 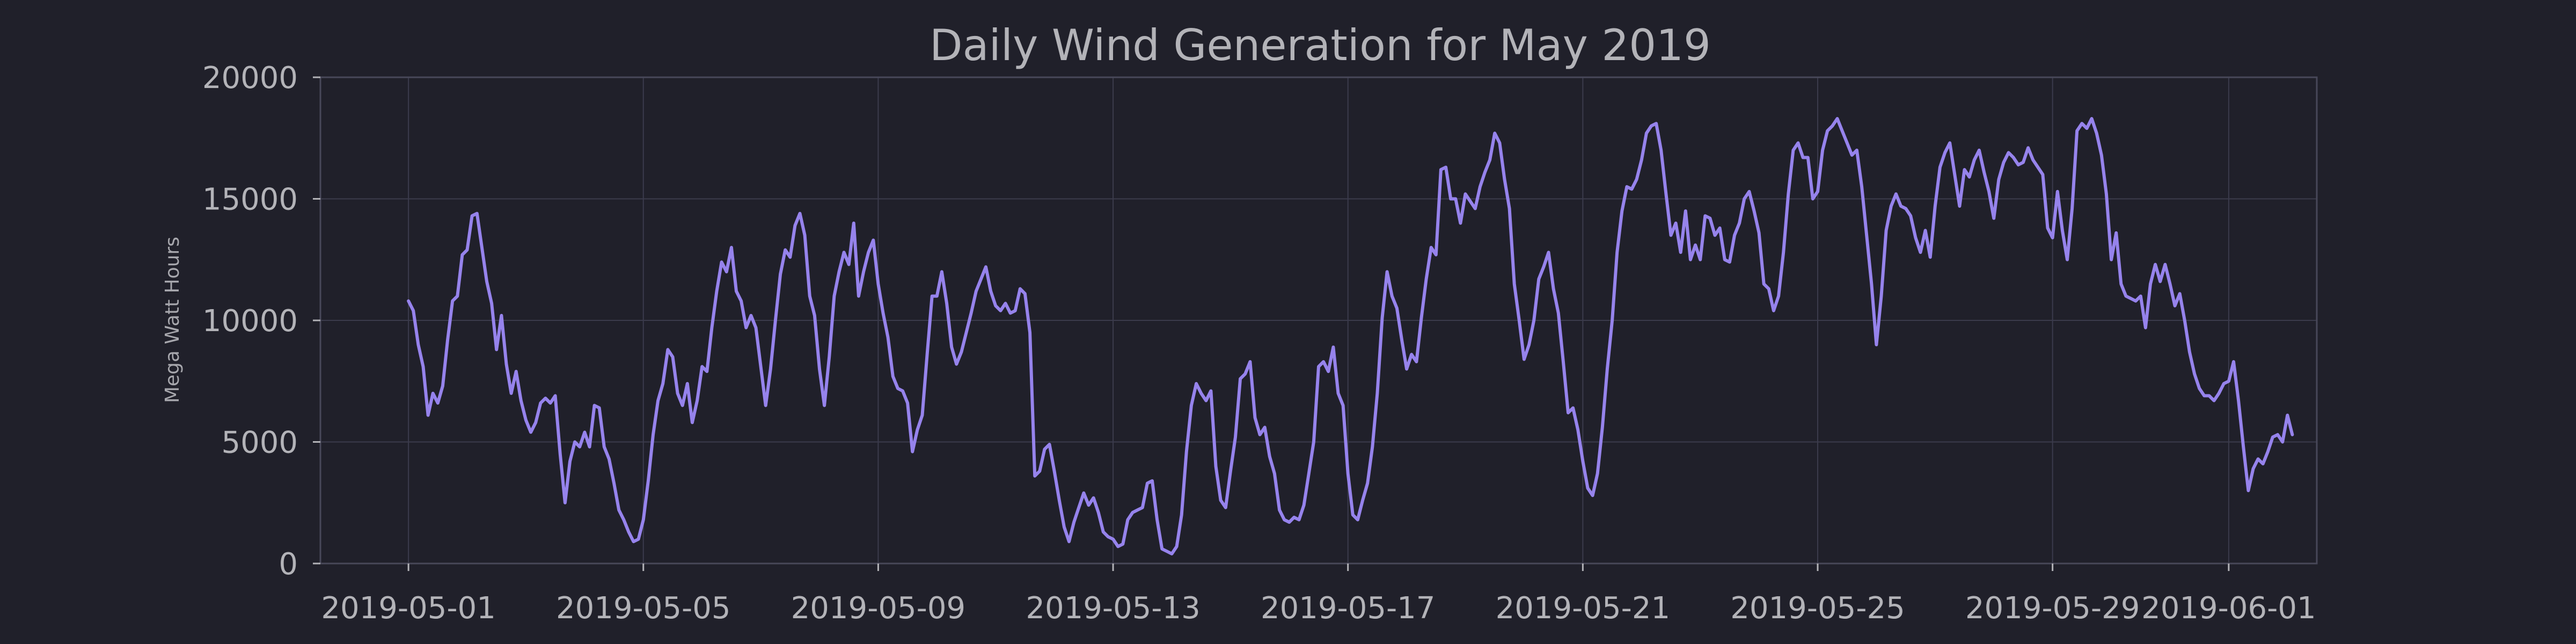 What do you see at coordinates (408, 608) in the screenshot?
I see `x-tick-label-2019-05-01: 2019-05-01` at bounding box center [408, 608].